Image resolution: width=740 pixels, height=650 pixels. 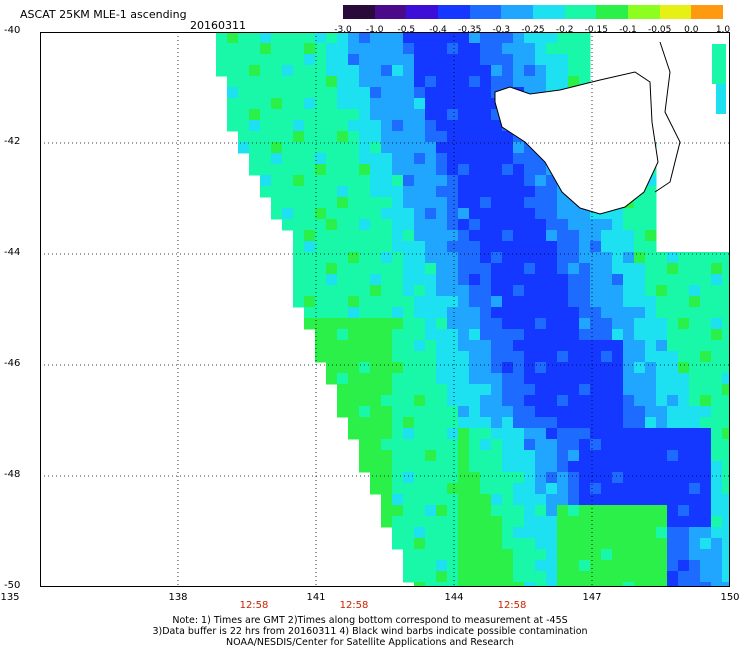 What do you see at coordinates (707, 12) in the screenshot?
I see `colorbar-segment` at bounding box center [707, 12].